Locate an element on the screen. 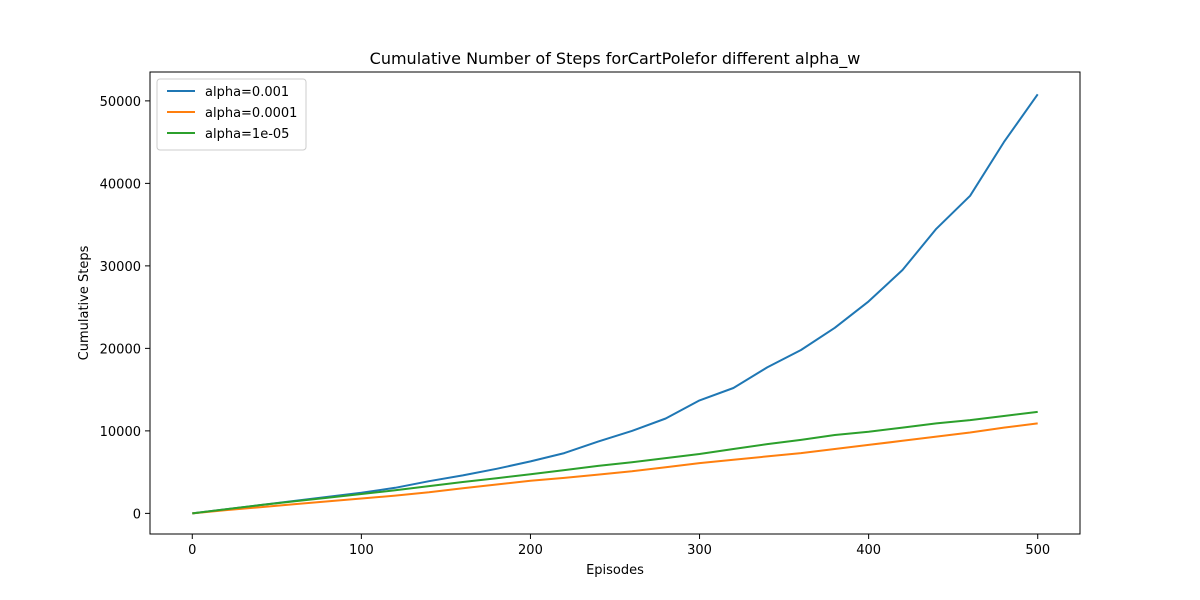 This screenshot has height=600, width=1200. y-tick-label-3: 30000 is located at coordinates (120, 267).